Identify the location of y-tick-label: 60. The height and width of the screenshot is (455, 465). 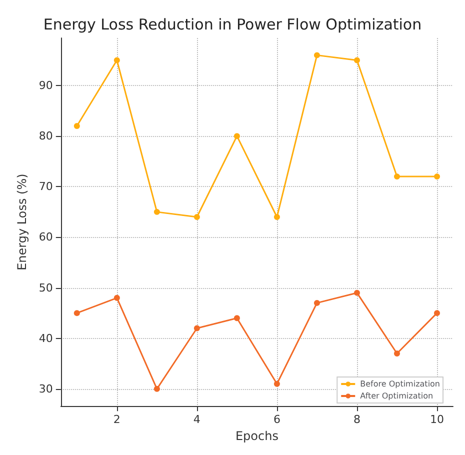
(45, 237).